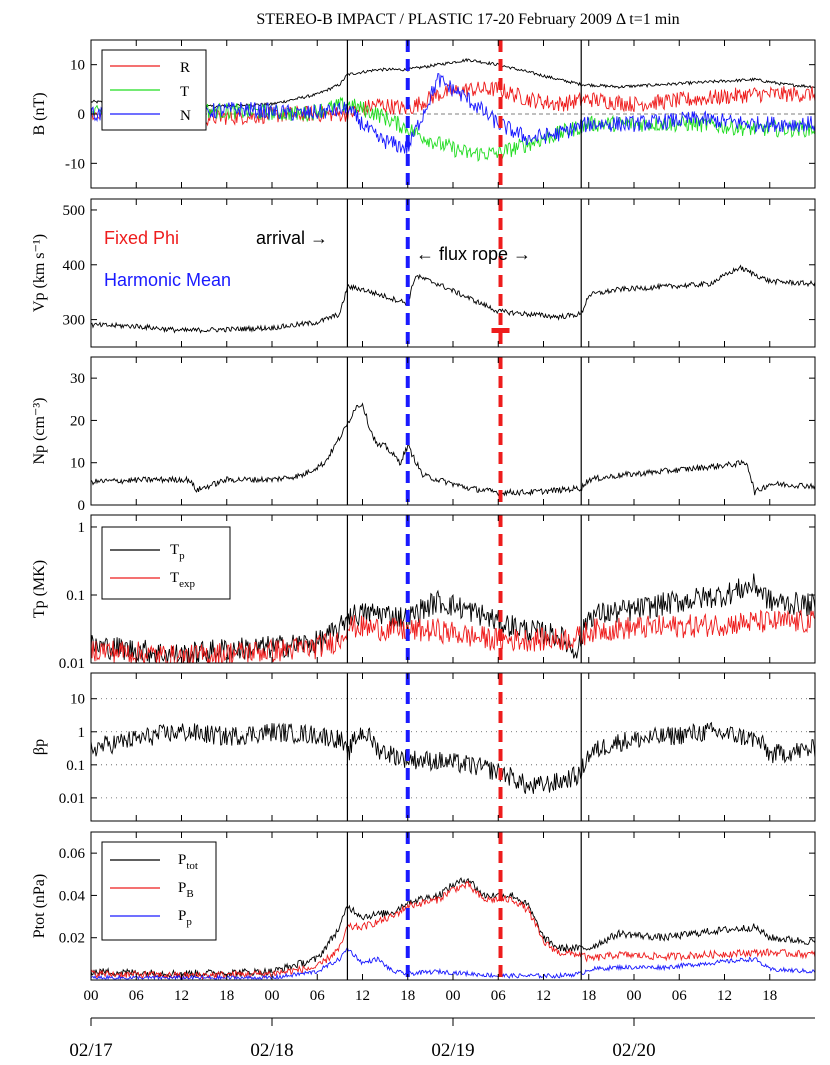 The width and height of the screenshot is (830, 1065). What do you see at coordinates (189, 894) in the screenshot?
I see `legend-pb-sub: B` at bounding box center [189, 894].